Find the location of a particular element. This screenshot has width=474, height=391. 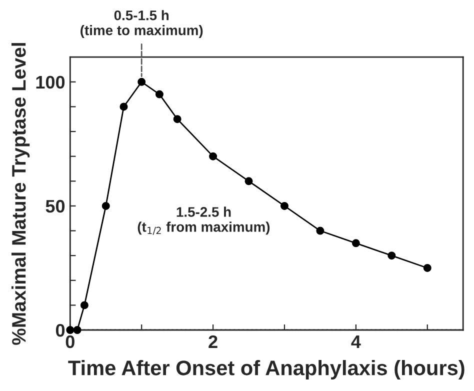

y-tick-label: 100 is located at coordinates (50, 82).